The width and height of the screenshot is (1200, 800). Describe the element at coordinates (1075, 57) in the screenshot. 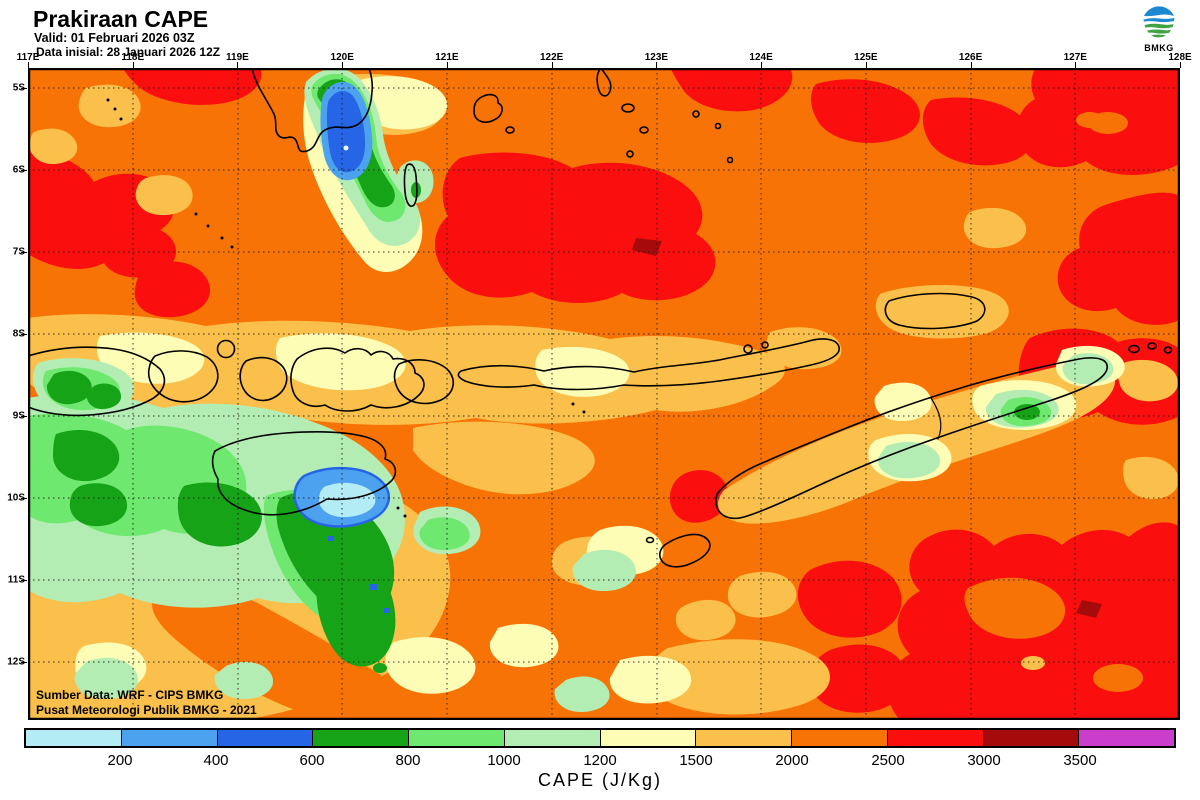

I see `lon-label-127E: 127E` at that location.